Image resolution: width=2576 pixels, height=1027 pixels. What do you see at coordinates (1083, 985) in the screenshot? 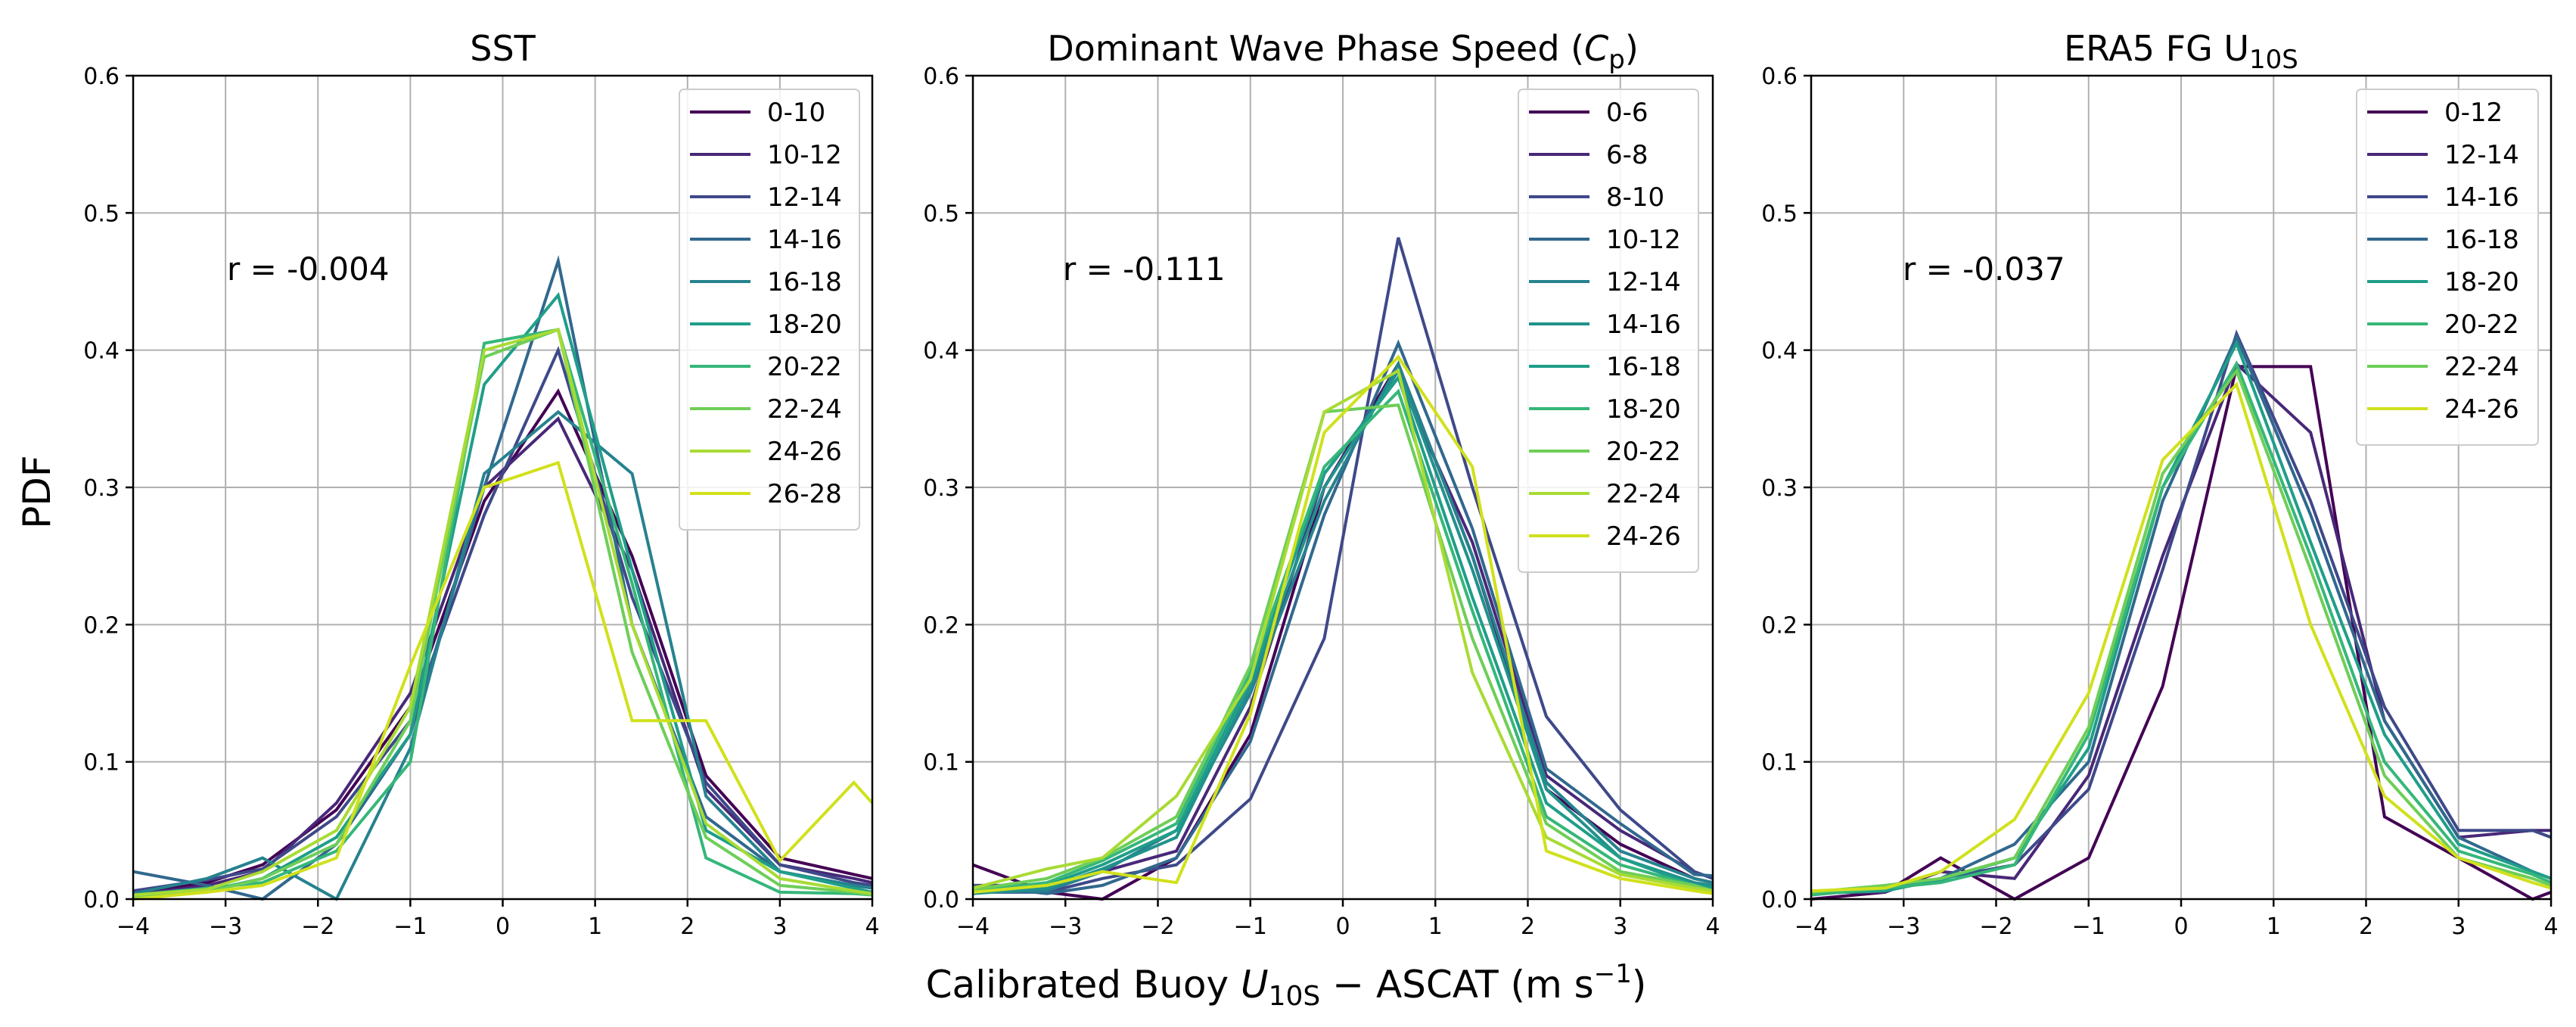
I see `x-axis-label-prefix: Calibrated Buoy` at bounding box center [1083, 985].